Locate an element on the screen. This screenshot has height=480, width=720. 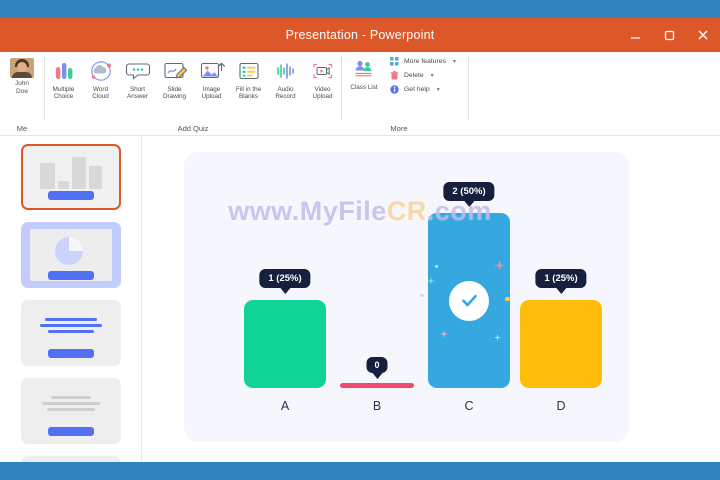
group-label-add-quiz: Add Quiz is located at coordinates (193, 128).